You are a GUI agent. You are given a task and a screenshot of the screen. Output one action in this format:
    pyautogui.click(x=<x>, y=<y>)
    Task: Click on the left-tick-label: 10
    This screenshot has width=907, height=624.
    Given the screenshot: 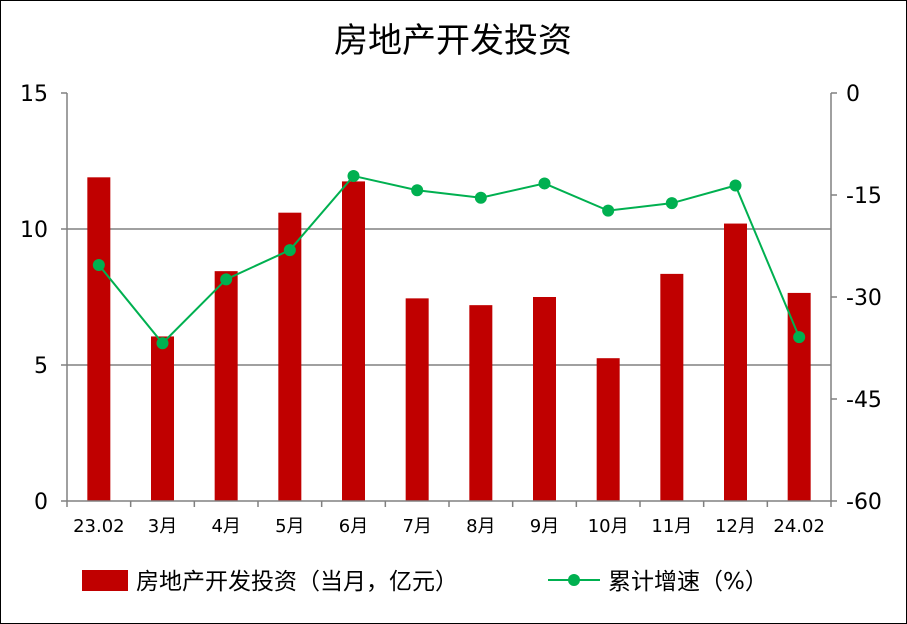 What is the action you would take?
    pyautogui.click(x=34, y=230)
    